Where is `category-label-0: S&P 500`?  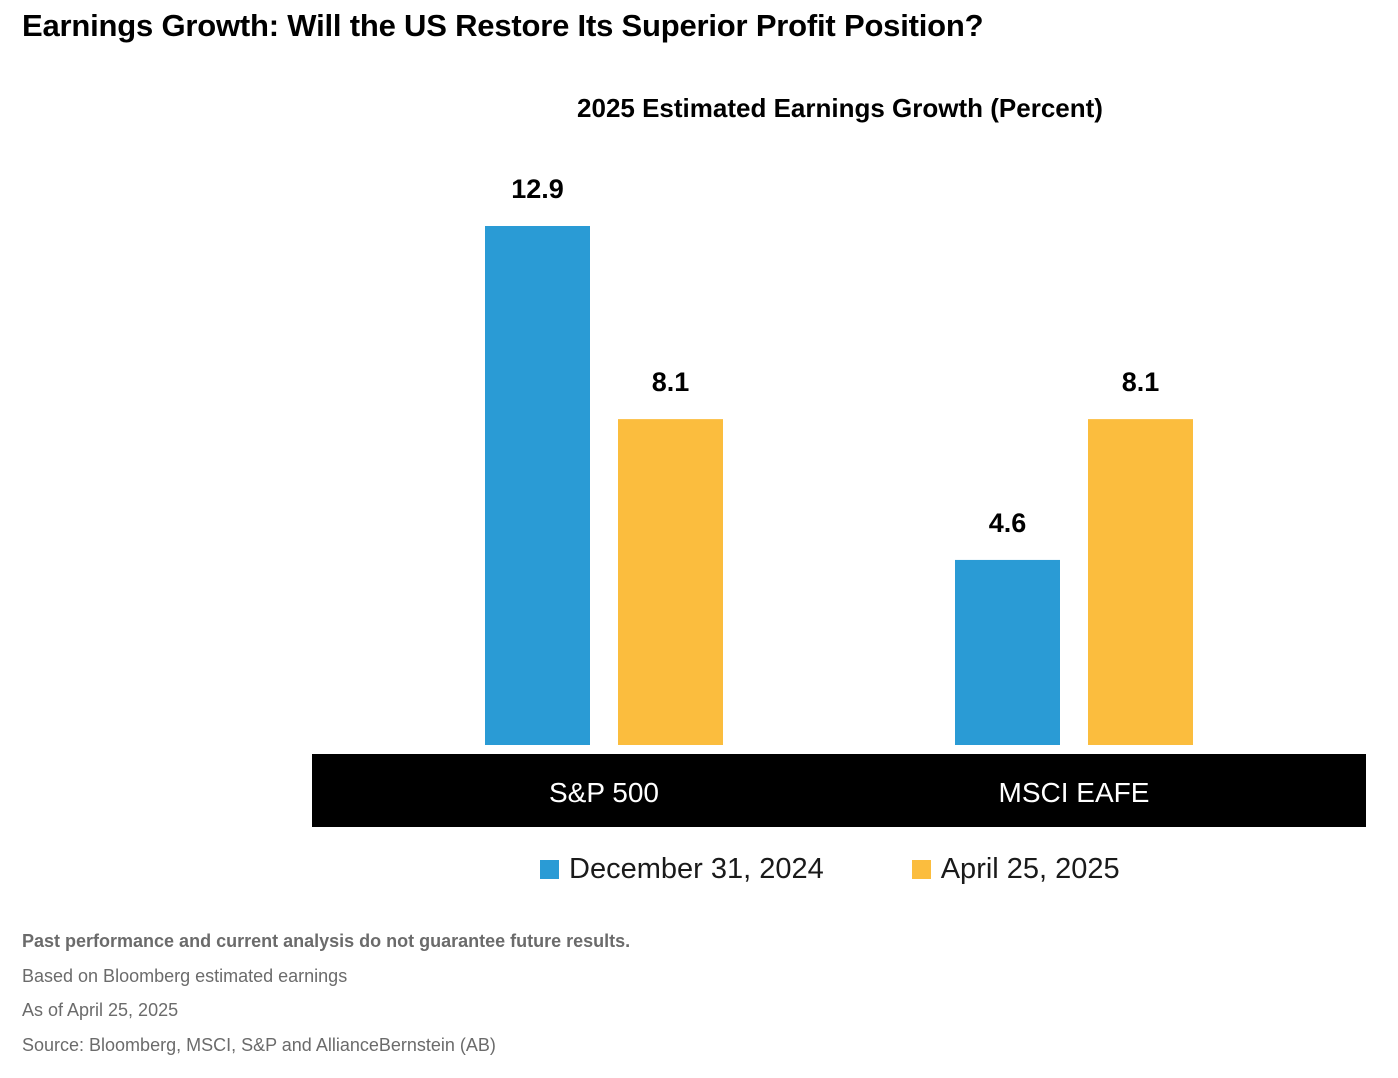 category-label-0: S&P 500 is located at coordinates (604, 792).